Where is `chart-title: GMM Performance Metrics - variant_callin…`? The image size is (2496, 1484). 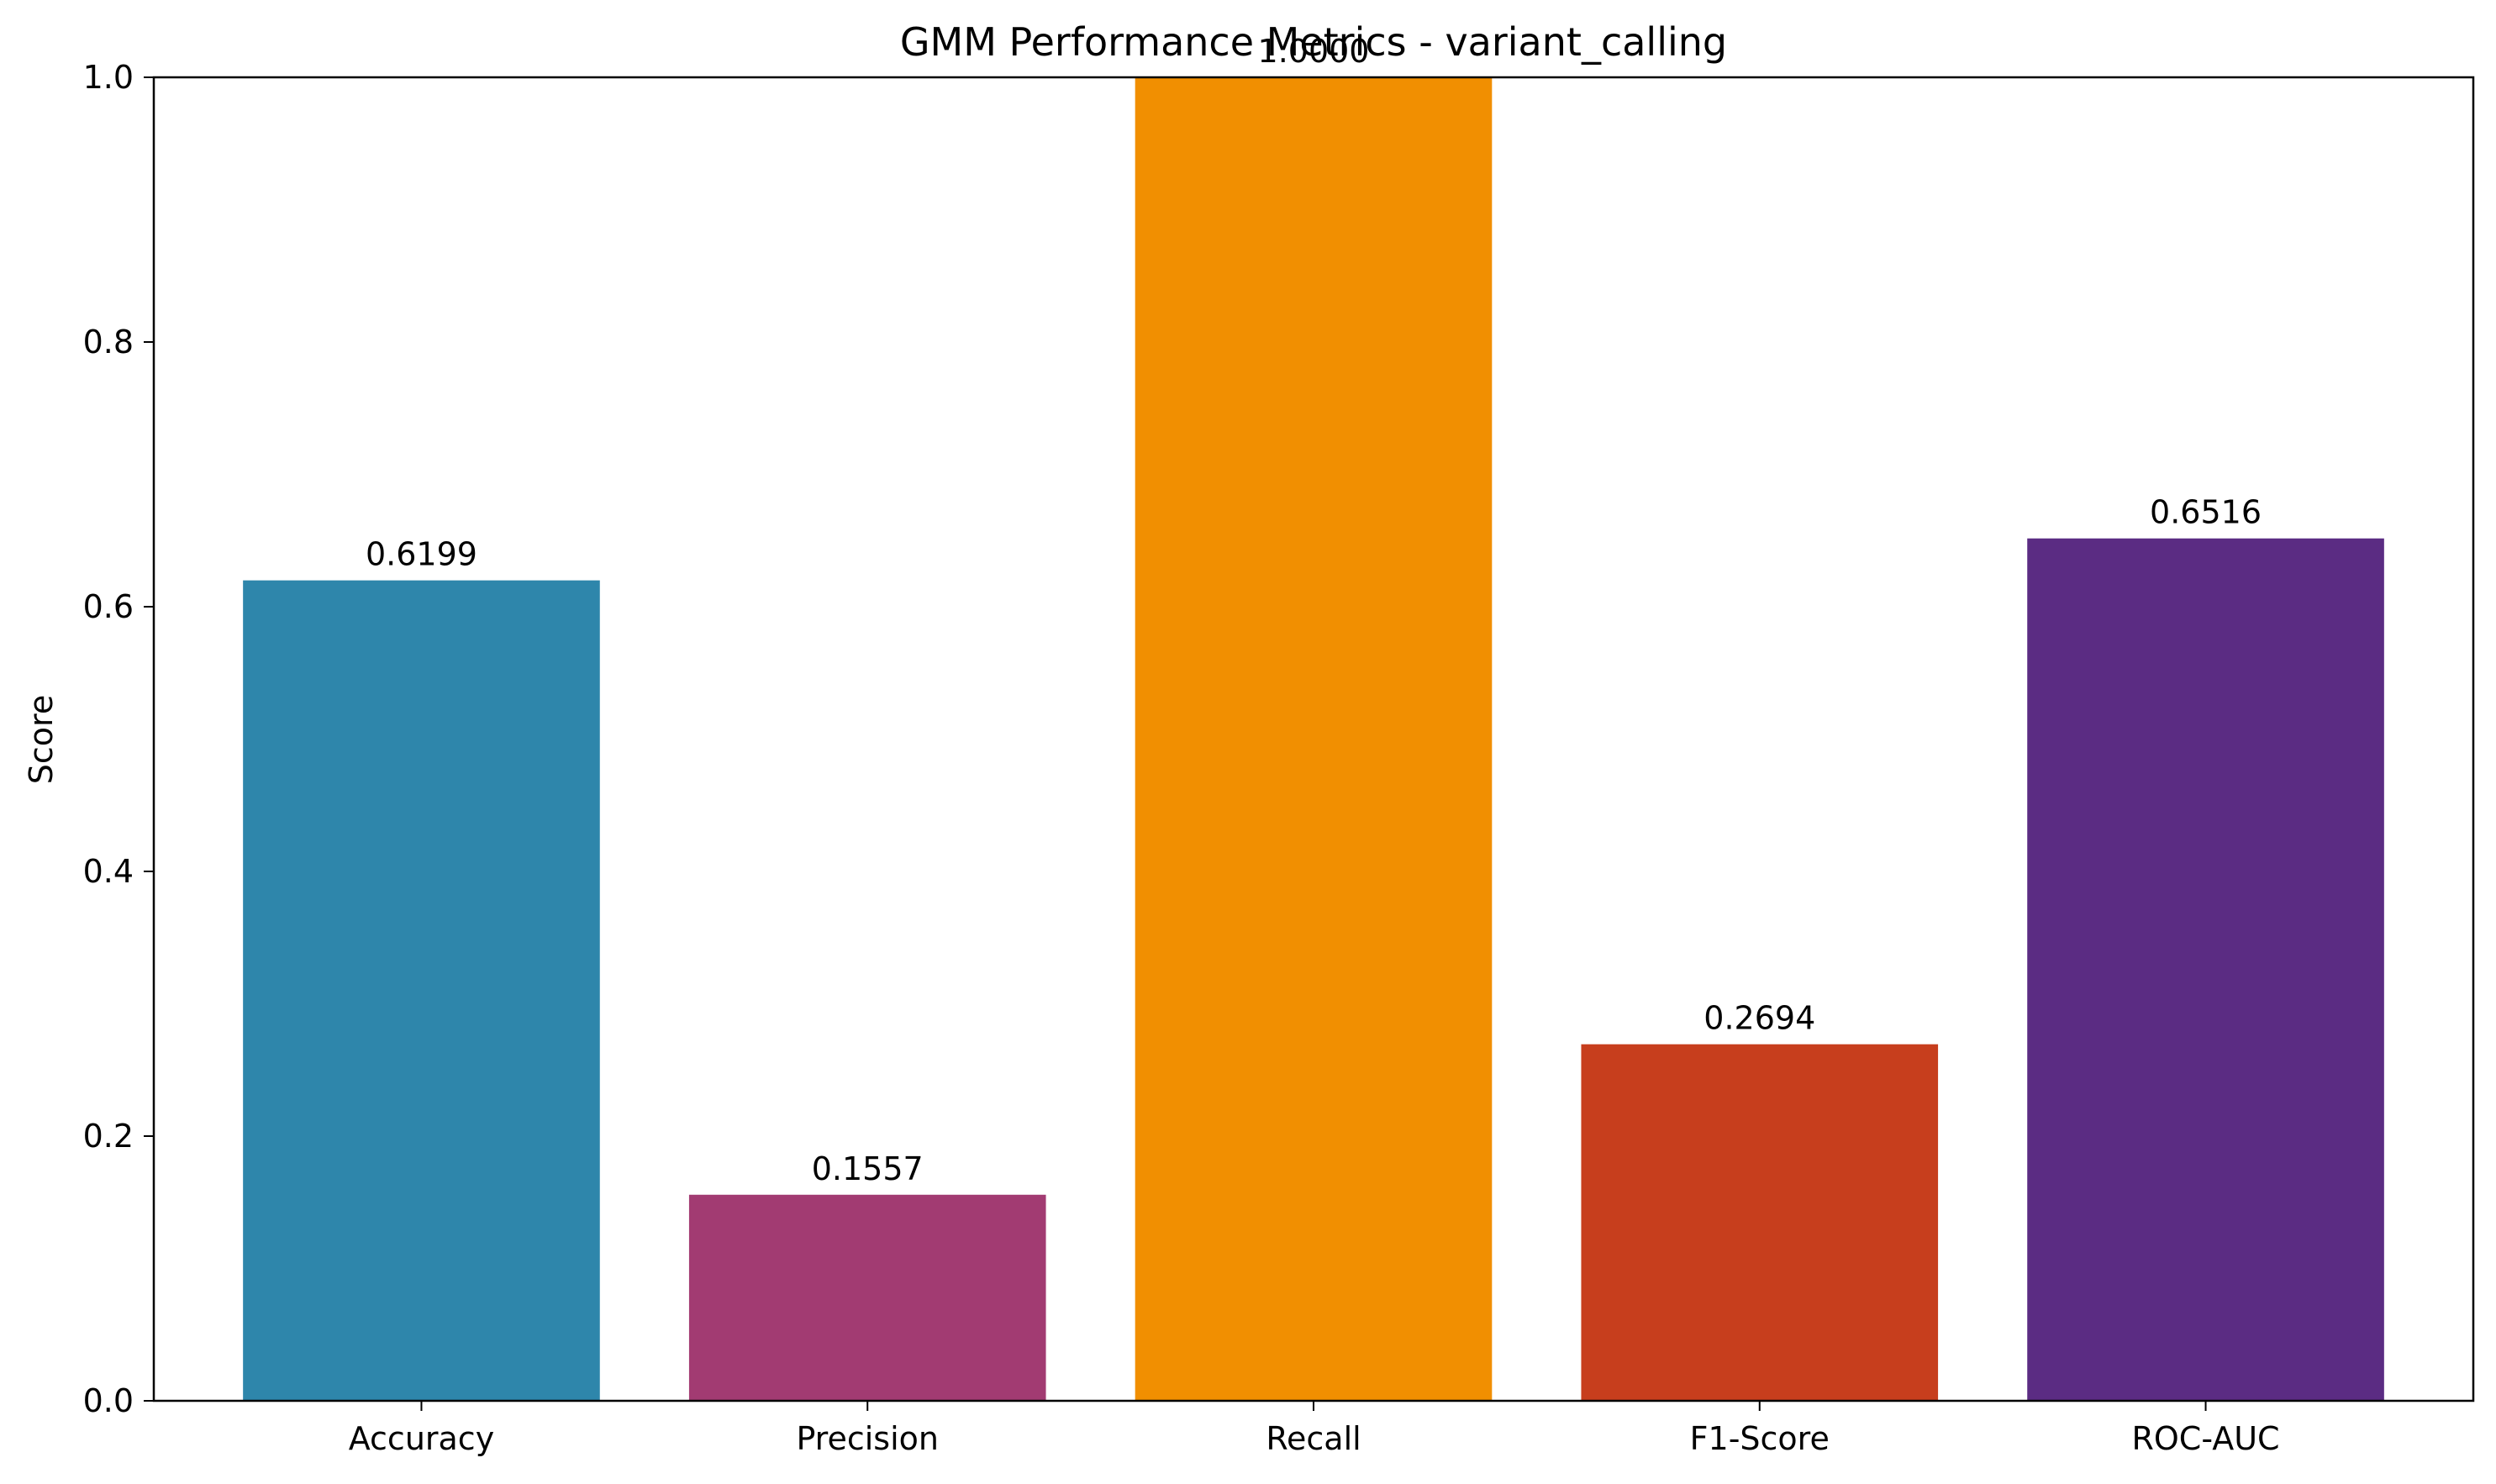 chart-title: GMM Performance Metrics - variant_callin… is located at coordinates (1314, 42).